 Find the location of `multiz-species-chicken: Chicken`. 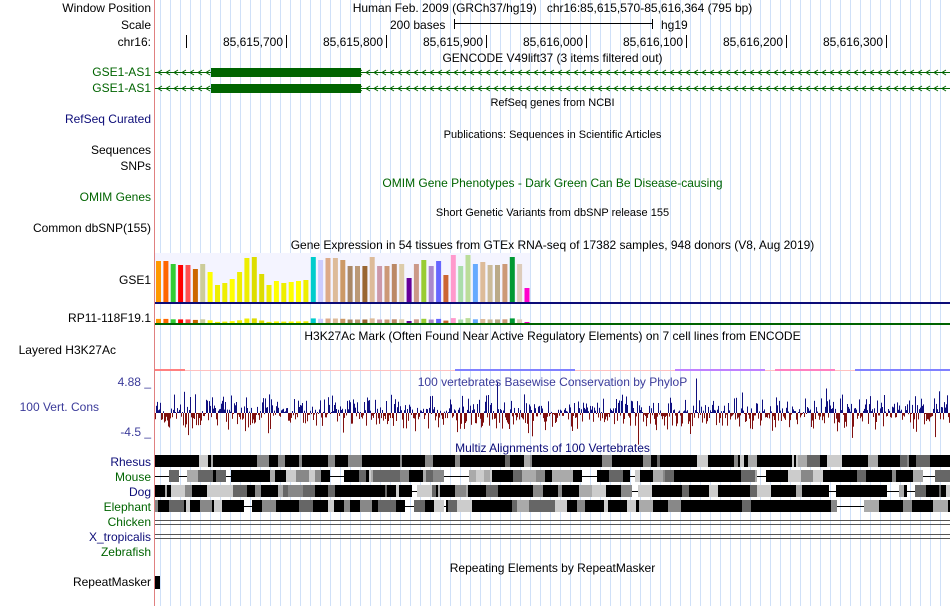

multiz-species-chicken: Chicken is located at coordinates (129, 522).